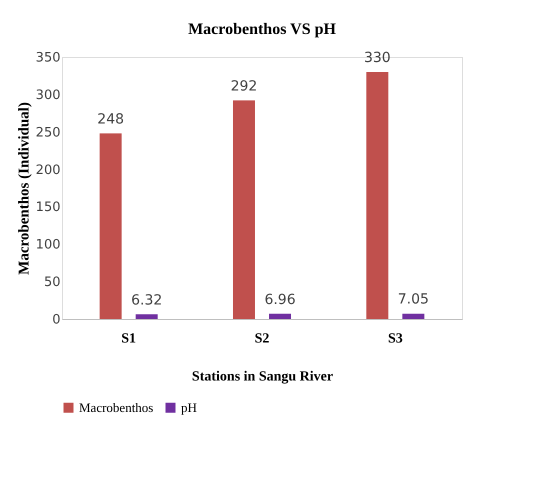 This screenshot has height=501, width=534. Describe the element at coordinates (262, 339) in the screenshot. I see `x-tick-label: S2` at that location.